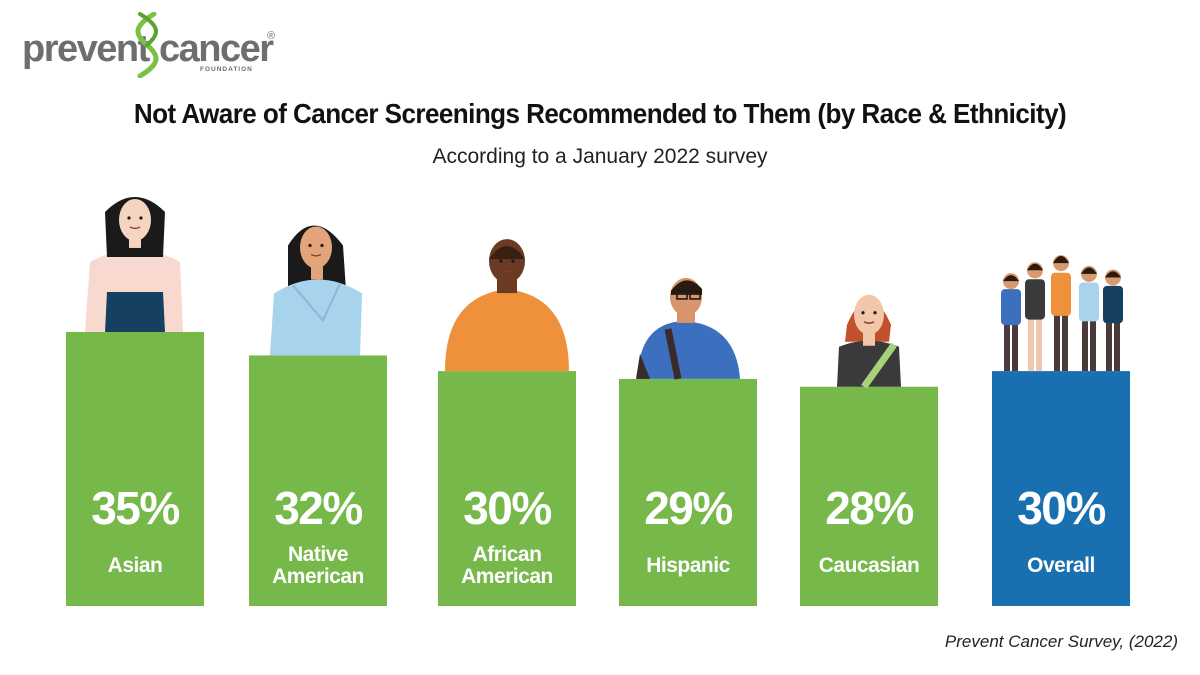 Image resolution: width=1200 pixels, height=675 pixels. What do you see at coordinates (688, 508) in the screenshot?
I see `value-label-hispanic: 29%` at bounding box center [688, 508].